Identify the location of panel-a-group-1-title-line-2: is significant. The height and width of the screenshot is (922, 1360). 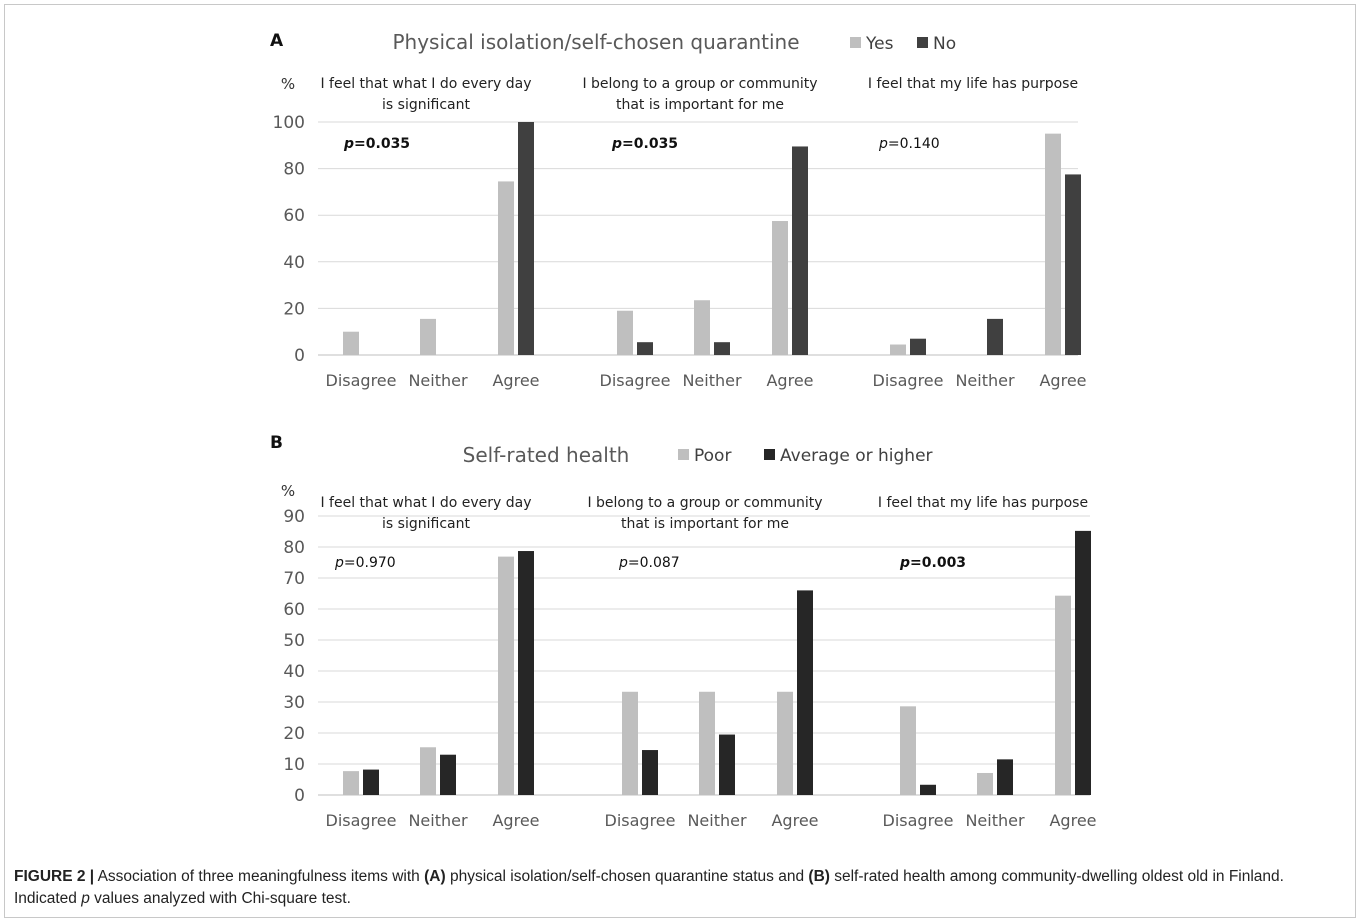
(426, 105).